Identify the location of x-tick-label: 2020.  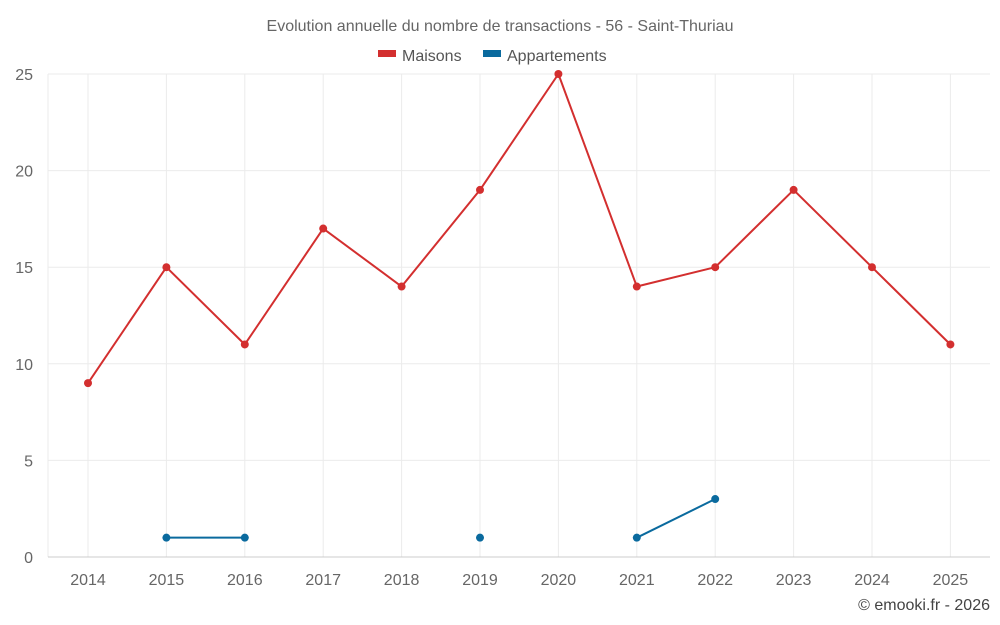
(559, 580).